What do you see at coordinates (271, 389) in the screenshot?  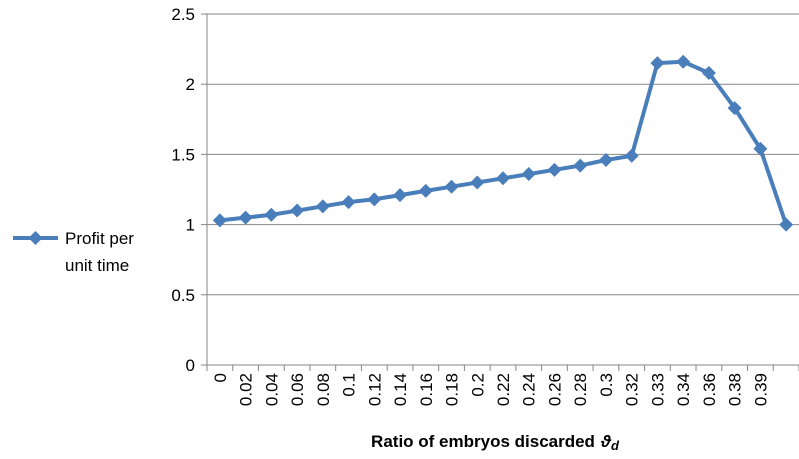 I see `x-tick-label: 0.04` at bounding box center [271, 389].